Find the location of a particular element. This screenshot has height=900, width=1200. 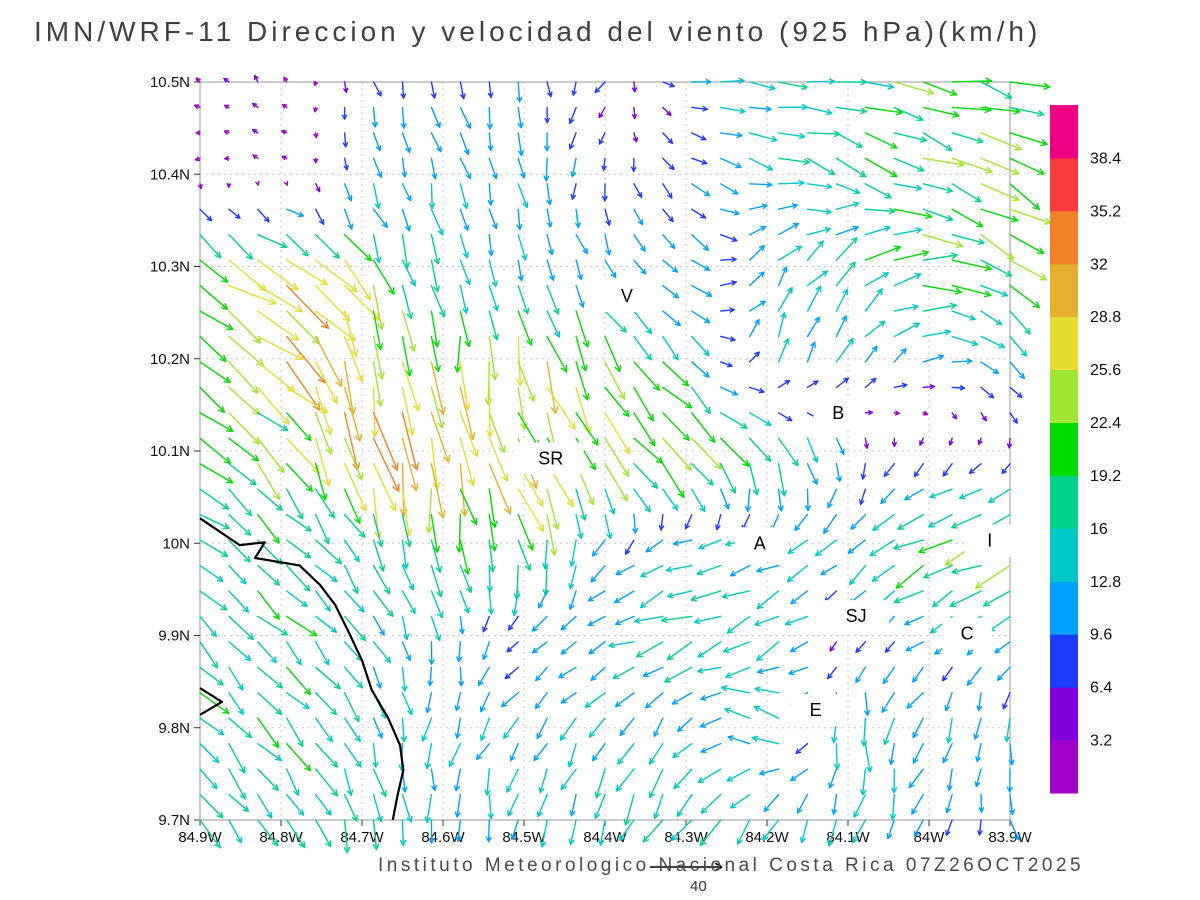

x-tick-label: 84.5W is located at coordinates (524, 837).